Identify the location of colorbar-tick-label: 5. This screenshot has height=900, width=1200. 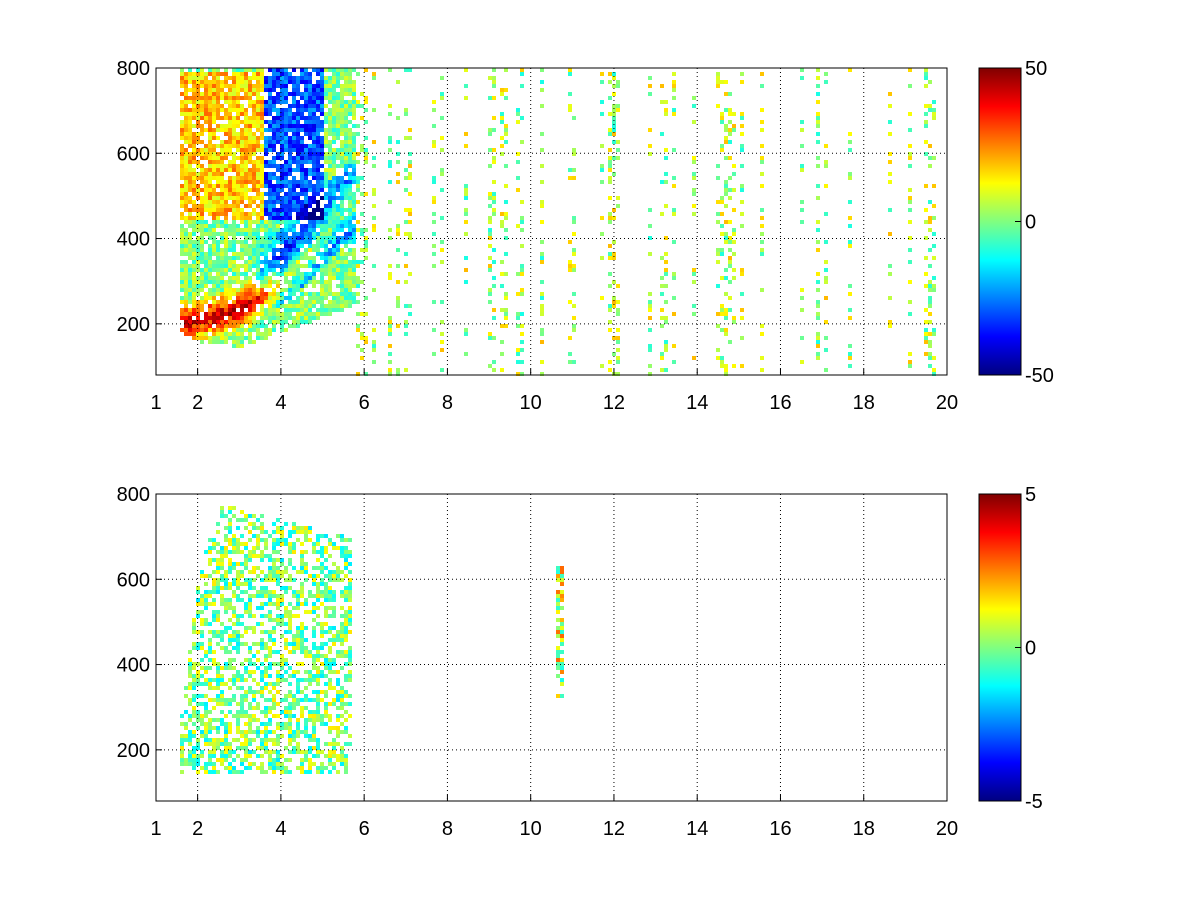
(1030, 495).